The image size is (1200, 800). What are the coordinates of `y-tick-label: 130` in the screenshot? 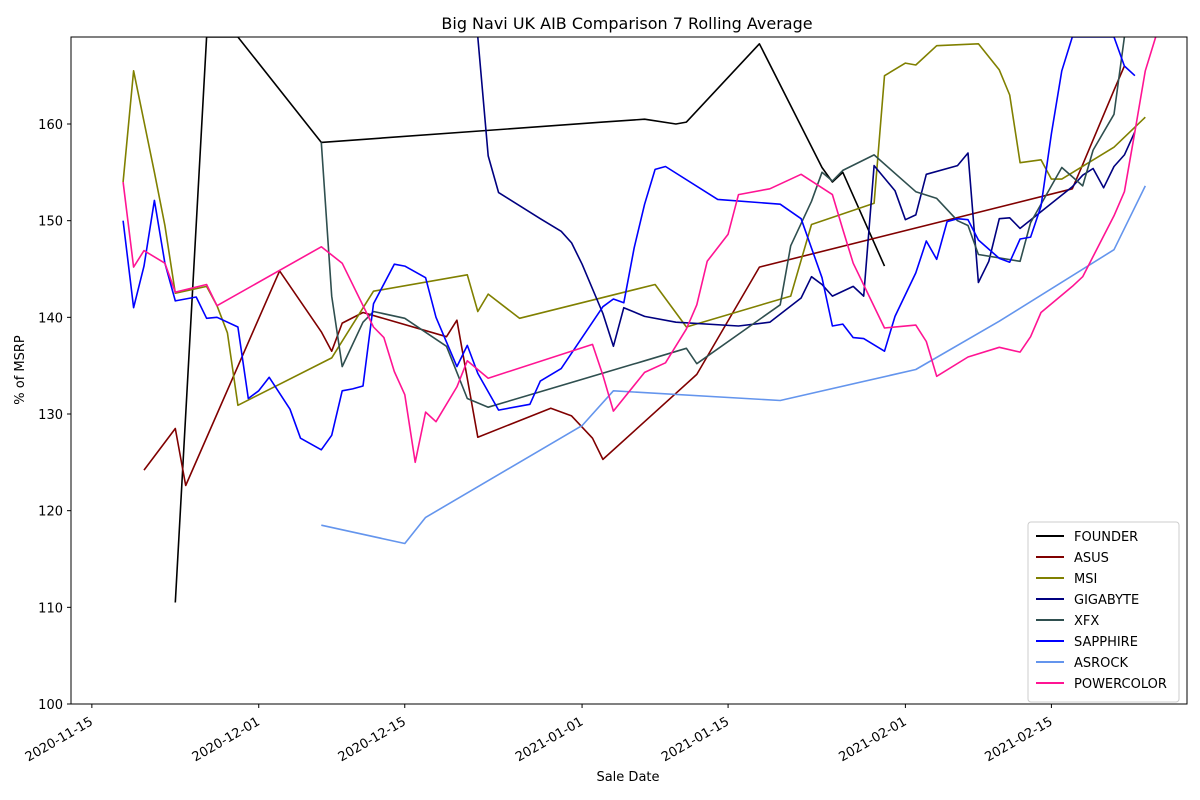 It's located at (50, 415).